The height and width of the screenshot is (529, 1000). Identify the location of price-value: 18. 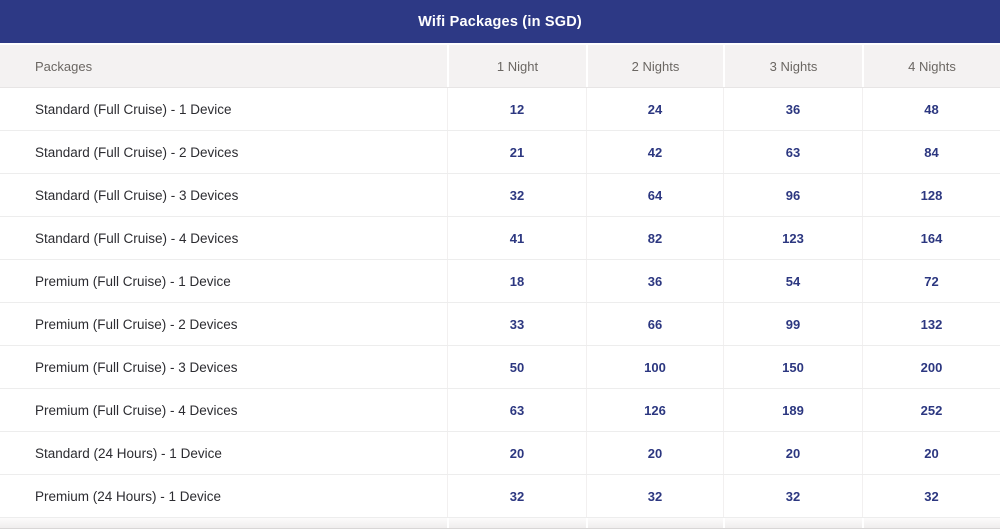
(516, 281).